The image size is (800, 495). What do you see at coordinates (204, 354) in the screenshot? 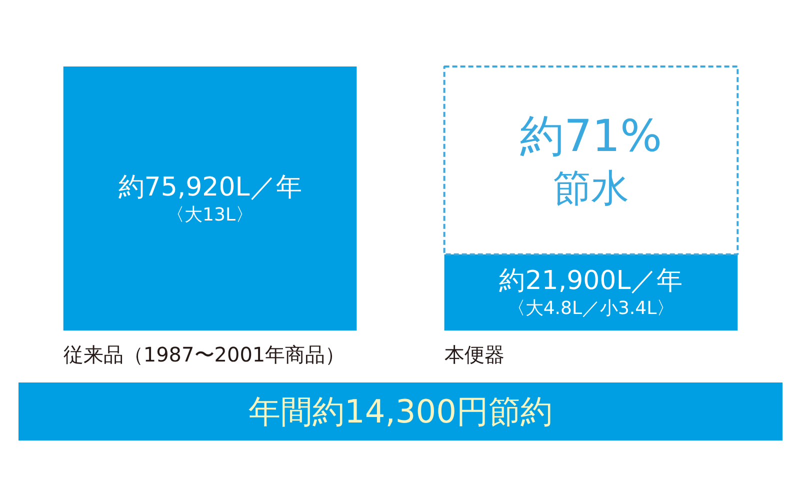
I see `x-tick-label: 従来品（1987〜2001年商品）` at bounding box center [204, 354].